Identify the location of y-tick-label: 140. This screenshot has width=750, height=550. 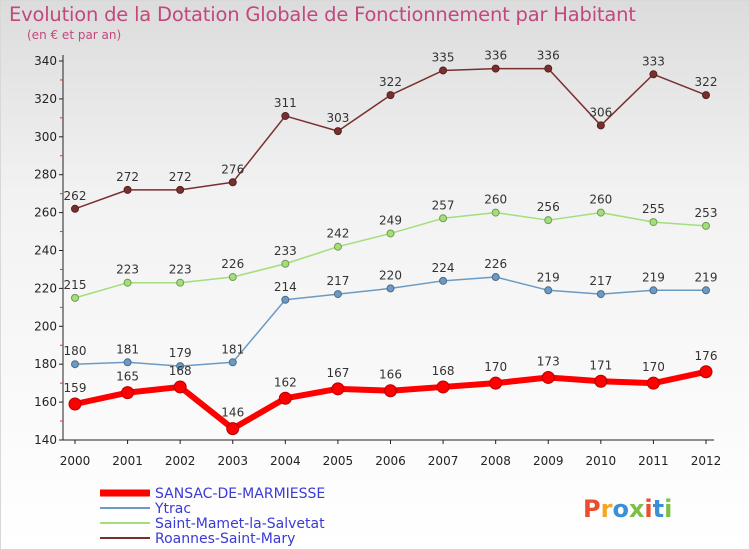
(45, 440).